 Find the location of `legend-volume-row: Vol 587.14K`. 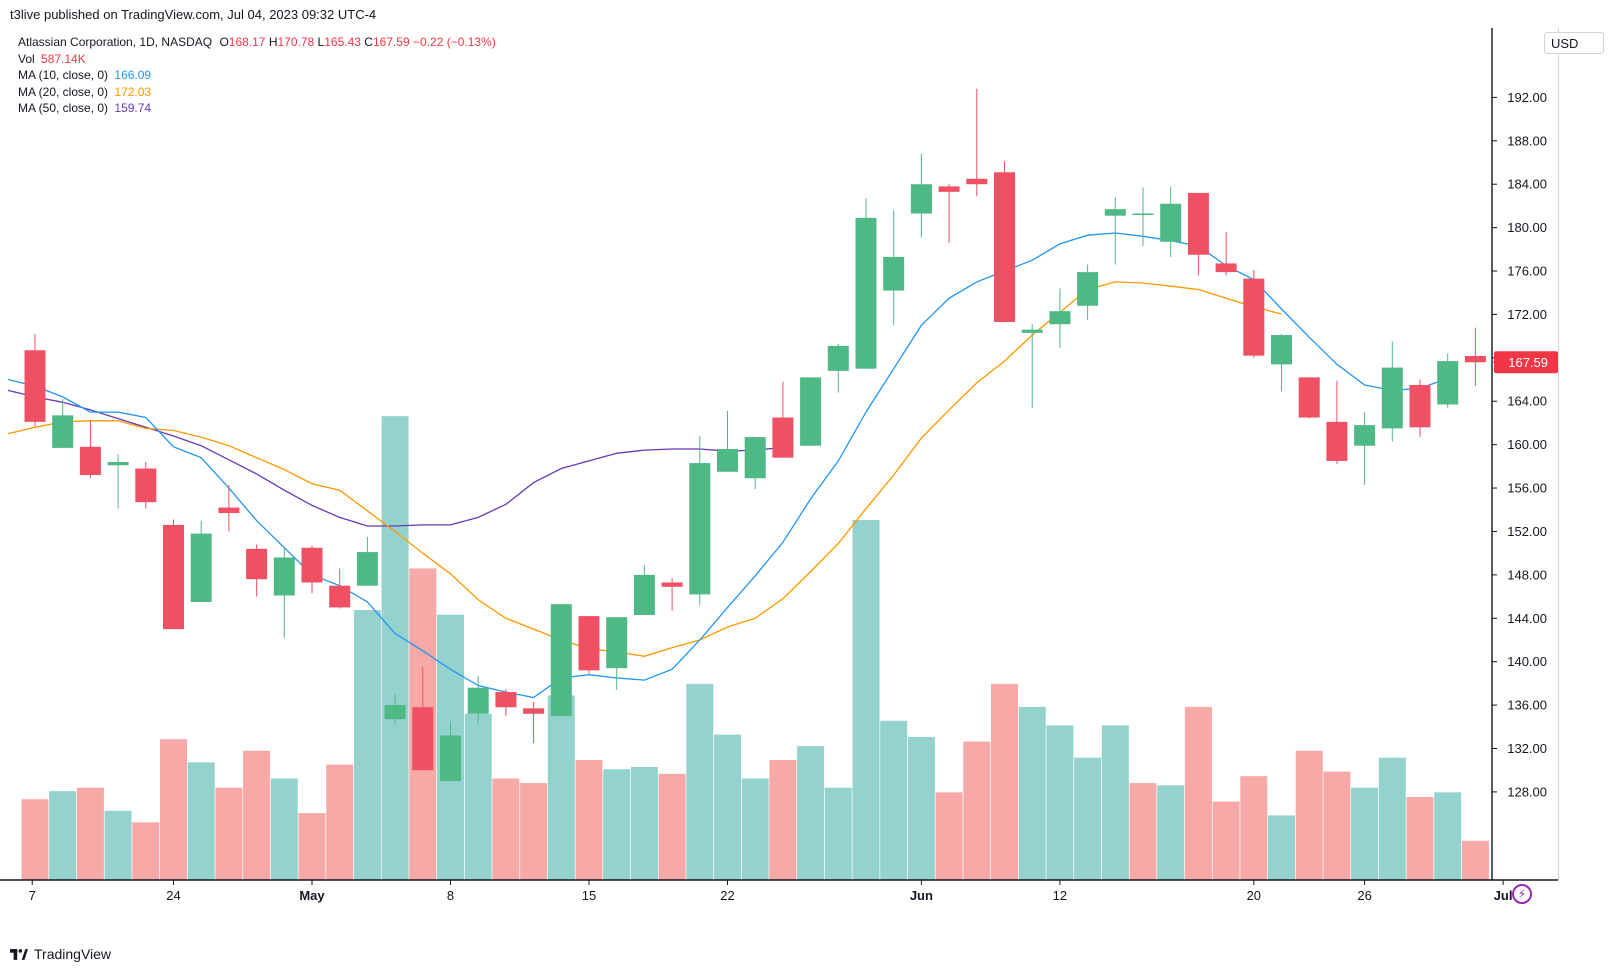

legend-volume-row: Vol 587.14K is located at coordinates (257, 59).